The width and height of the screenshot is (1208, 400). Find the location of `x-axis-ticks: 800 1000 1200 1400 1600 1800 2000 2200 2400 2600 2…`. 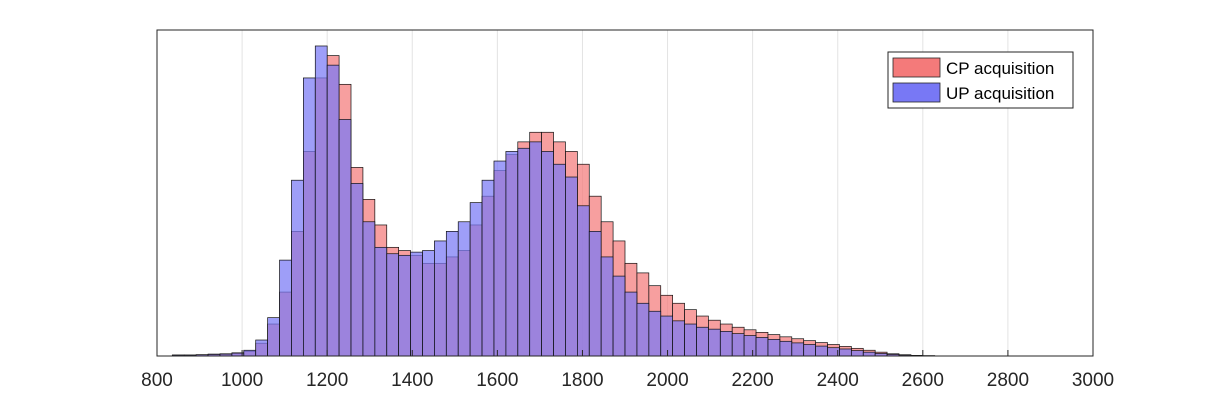

x-axis-ticks: 800 1000 1200 1400 1600 1800 2000 2200 2400 2600 2… is located at coordinates (627, 370).